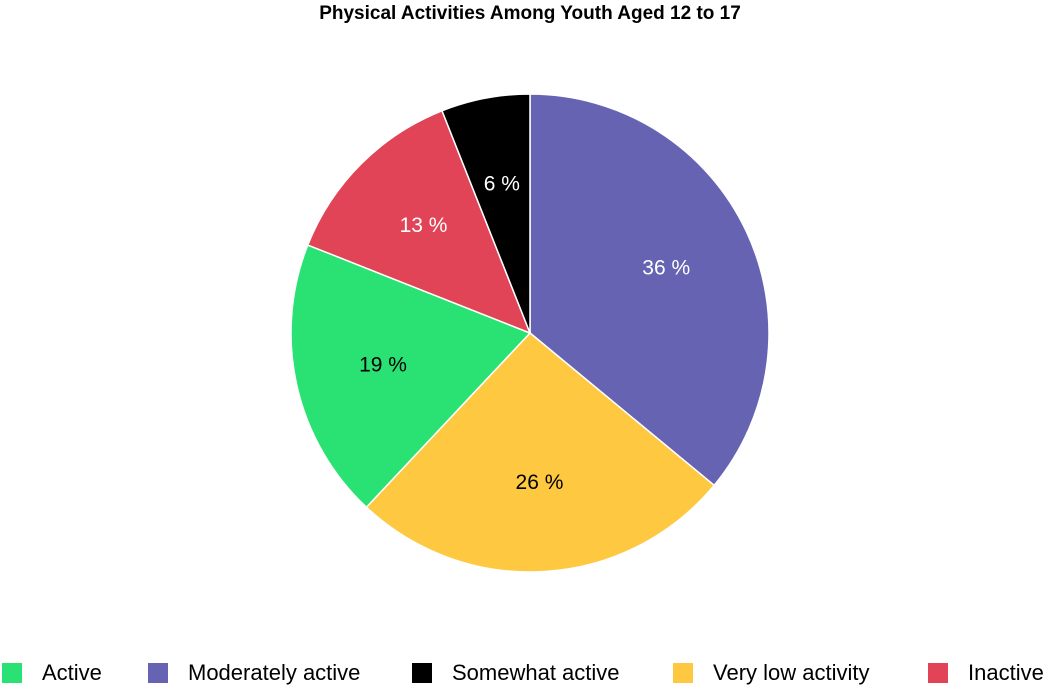  What do you see at coordinates (791, 672) in the screenshot?
I see `legend-label: Very low activity` at bounding box center [791, 672].